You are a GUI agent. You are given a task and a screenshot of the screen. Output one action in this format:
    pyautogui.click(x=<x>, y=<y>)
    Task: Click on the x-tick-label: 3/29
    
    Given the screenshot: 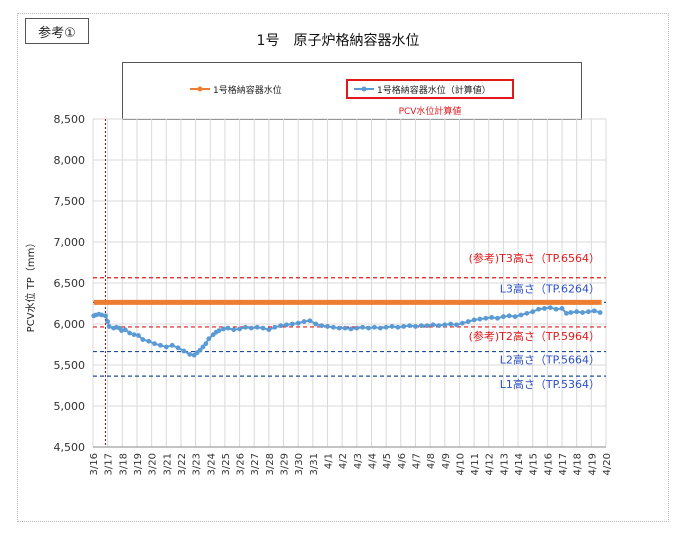 What is the action you would take?
    pyautogui.click(x=285, y=464)
    